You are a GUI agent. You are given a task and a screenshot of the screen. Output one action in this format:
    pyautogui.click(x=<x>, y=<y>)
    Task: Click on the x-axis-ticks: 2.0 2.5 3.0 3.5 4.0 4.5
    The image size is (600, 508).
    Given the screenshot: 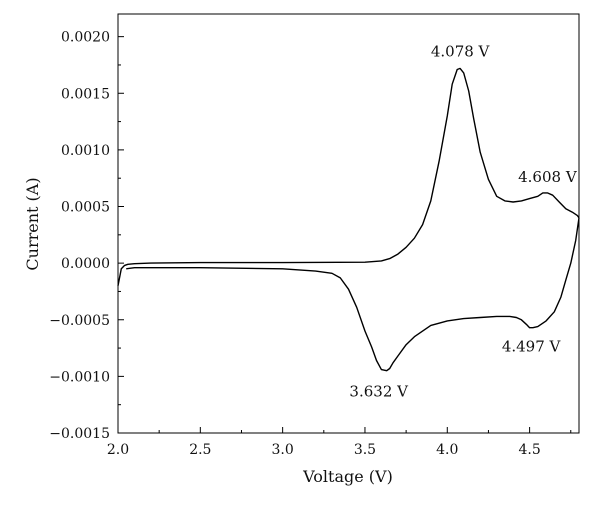 What is the action you would take?
    pyautogui.click(x=339, y=442)
    